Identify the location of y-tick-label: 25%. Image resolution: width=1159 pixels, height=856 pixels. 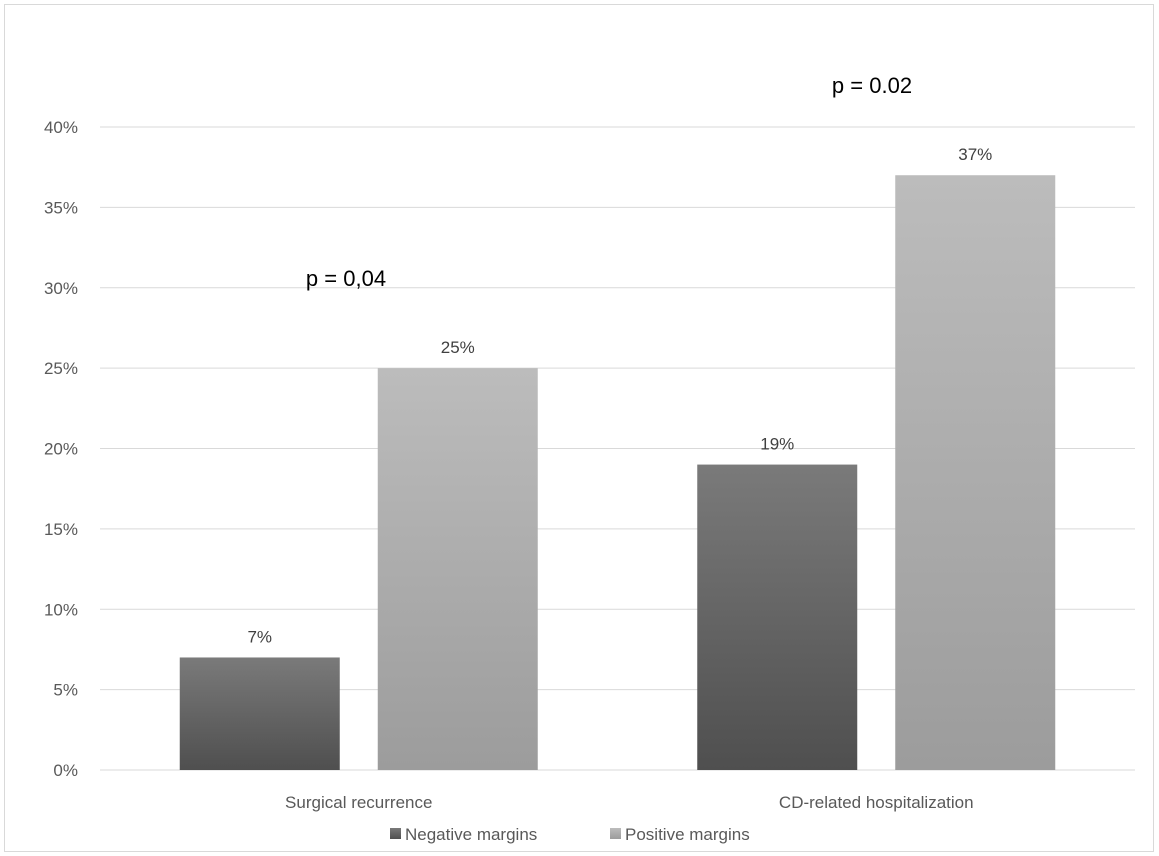
(61, 368).